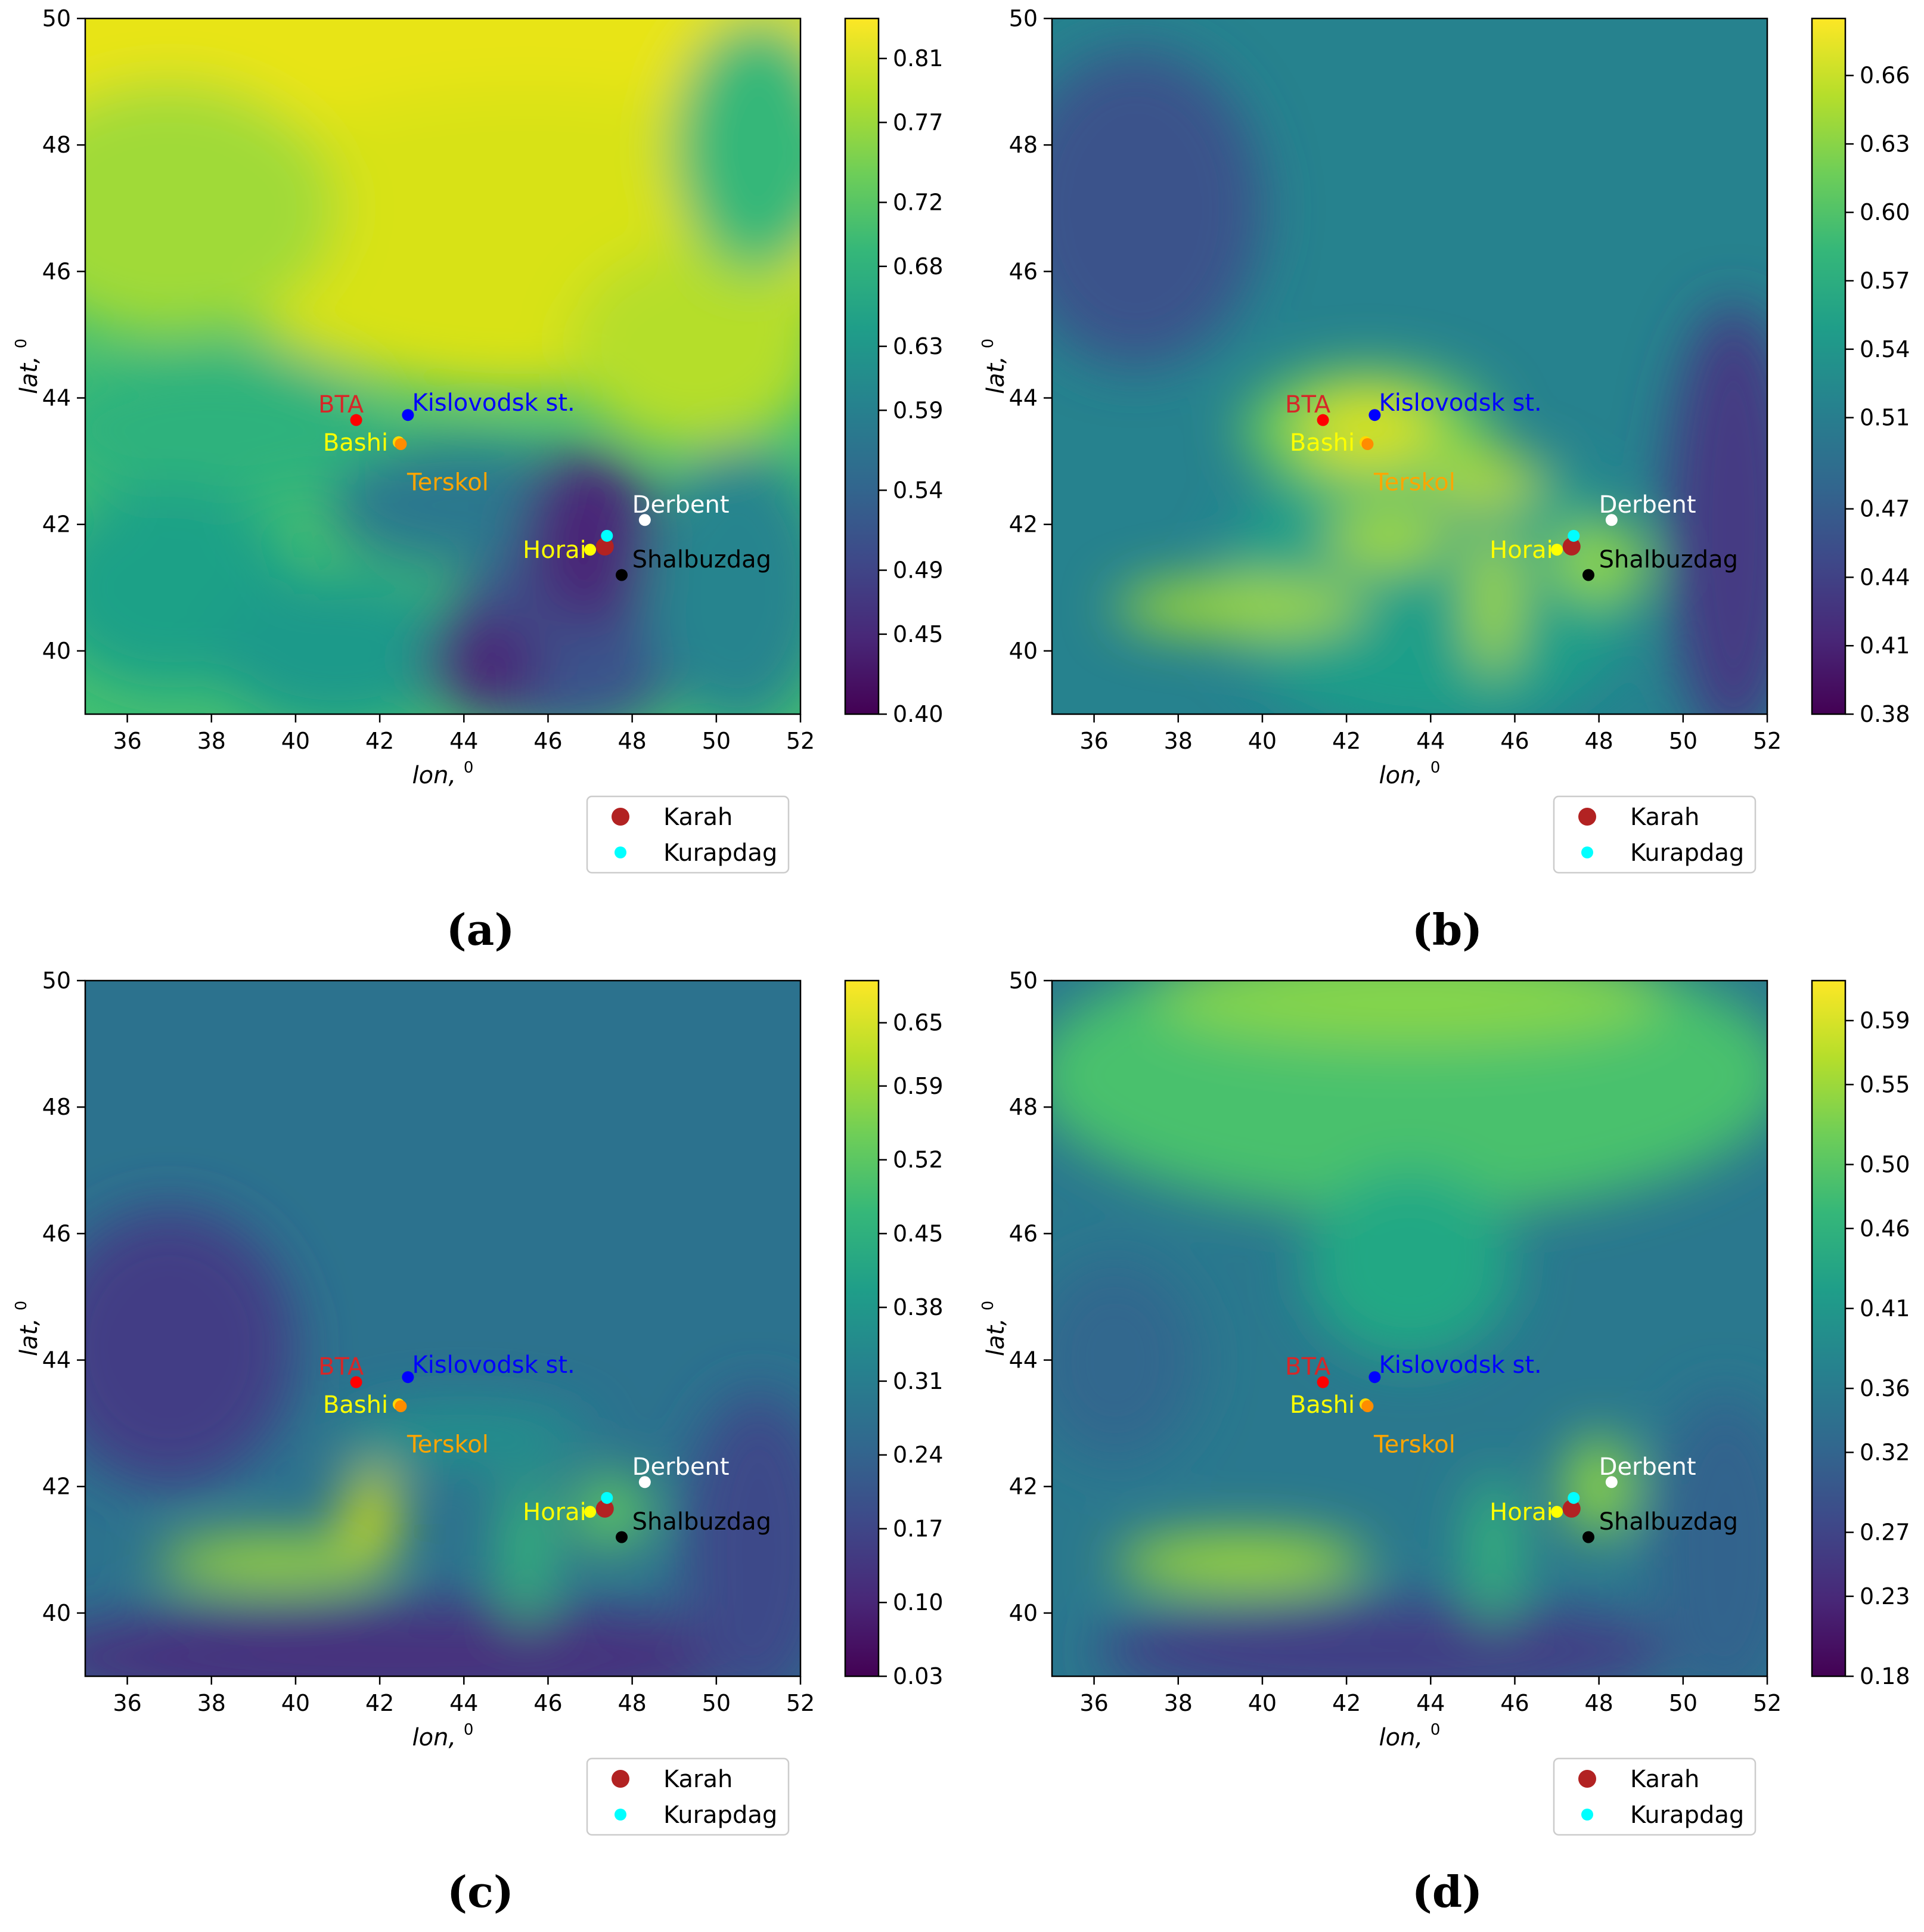 This screenshot has height=1932, width=1924. What do you see at coordinates (1410, 1736) in the screenshot?
I see `x-axis-label: lon, 0` at bounding box center [1410, 1736].